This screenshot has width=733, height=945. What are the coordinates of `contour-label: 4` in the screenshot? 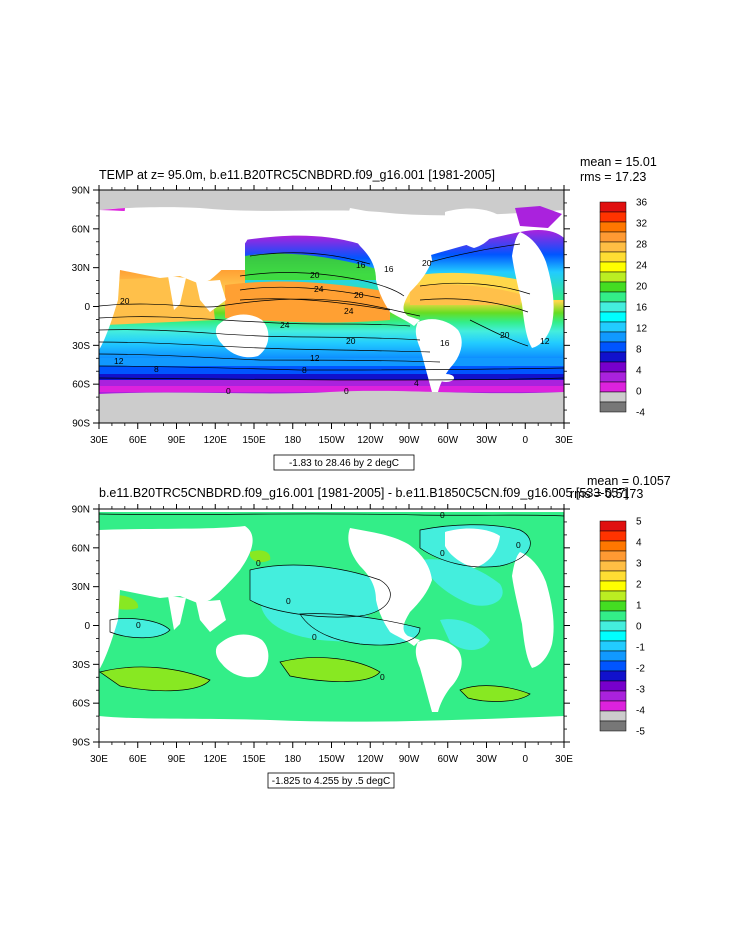 It's located at (416, 383).